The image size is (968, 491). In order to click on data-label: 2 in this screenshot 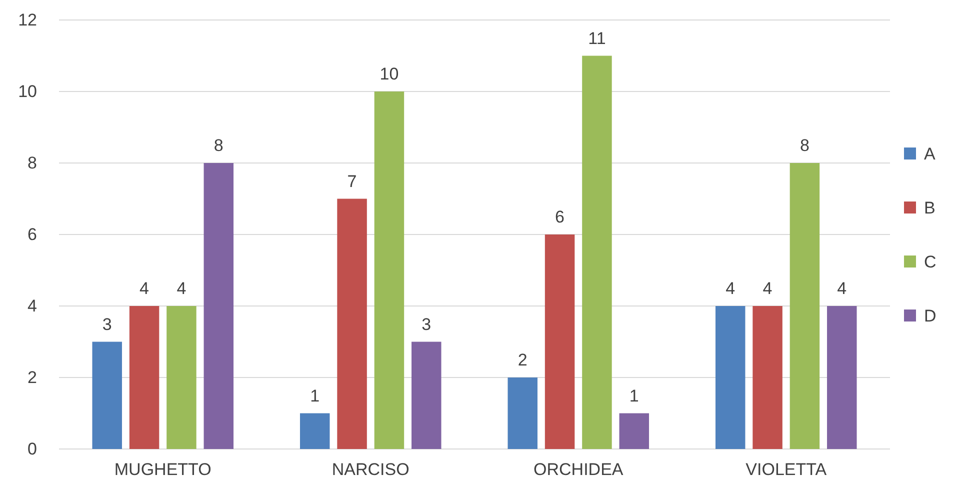, I will do `click(523, 360)`.